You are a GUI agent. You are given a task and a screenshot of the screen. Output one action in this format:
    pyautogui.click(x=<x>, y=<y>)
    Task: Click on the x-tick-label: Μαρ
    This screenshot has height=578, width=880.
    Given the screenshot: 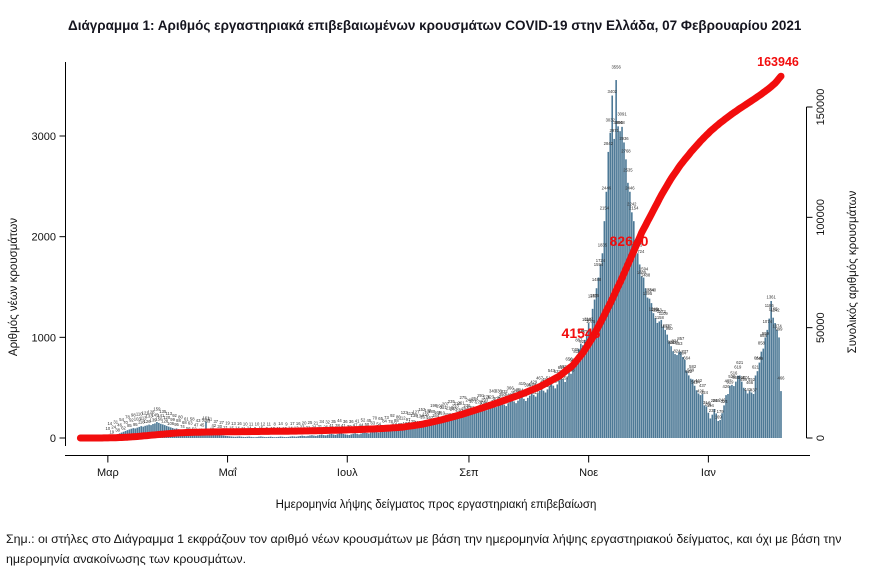 What is the action you would take?
    pyautogui.click(x=108, y=473)
    